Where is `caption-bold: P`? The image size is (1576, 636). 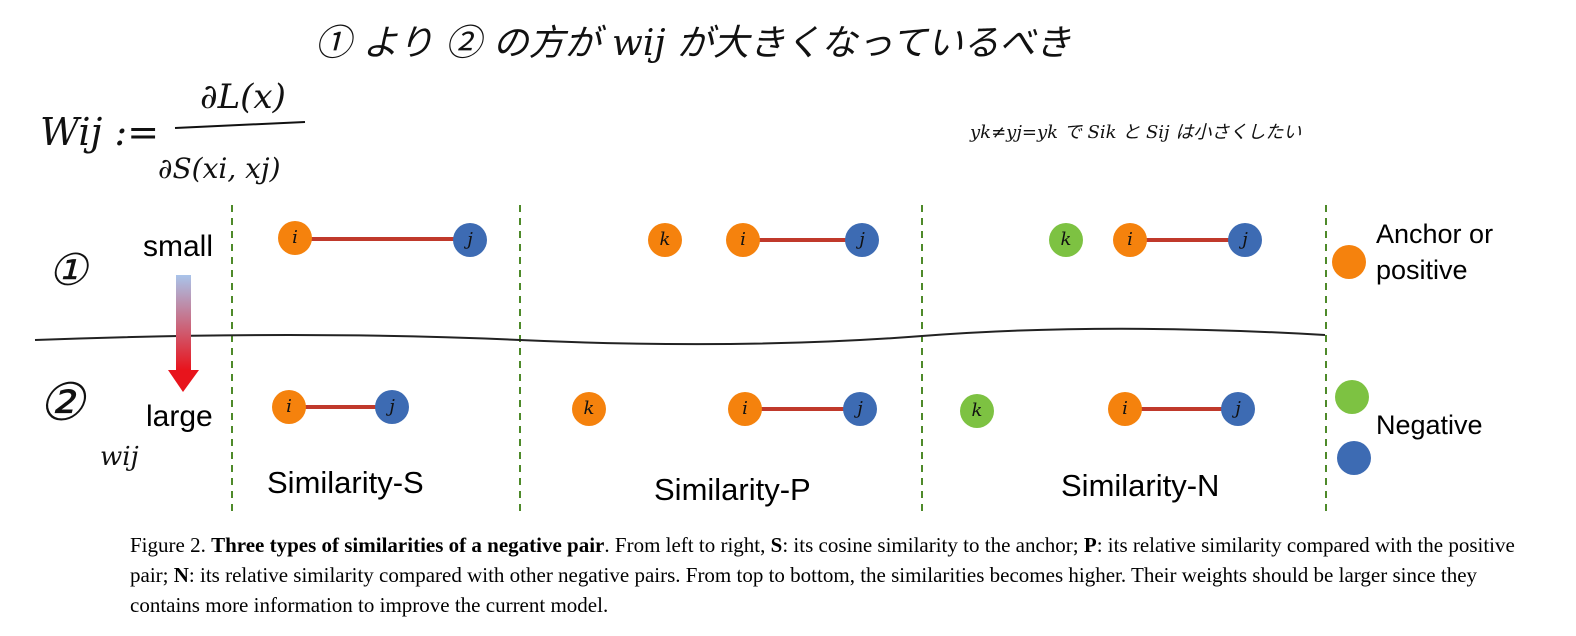 caption-bold: P is located at coordinates (1090, 545).